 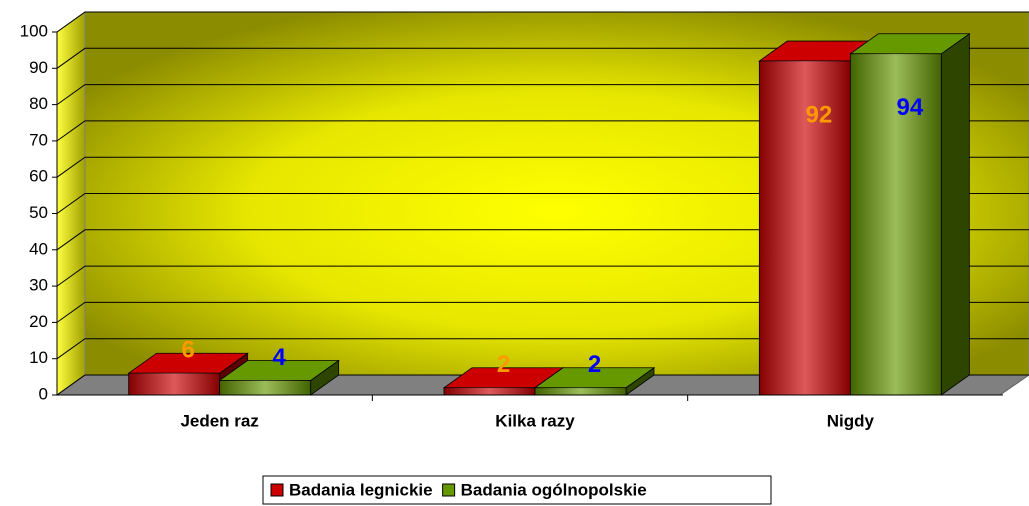 I want to click on y-tick-label: 10, so click(x=38, y=357).